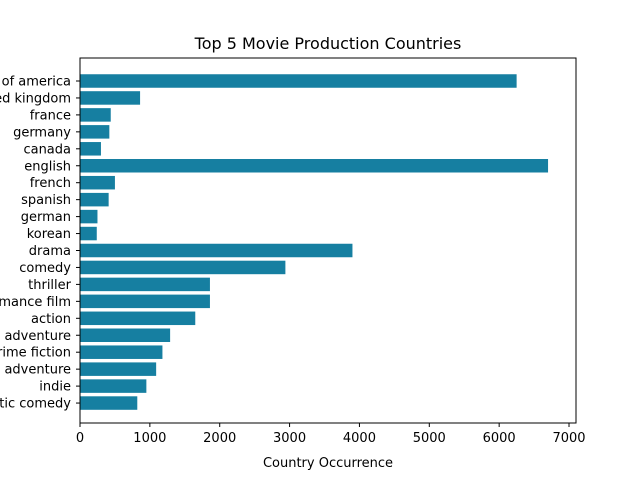 The image size is (640, 480). Describe the element at coordinates (49, 234) in the screenshot. I see `y-tick-label: korean` at that location.